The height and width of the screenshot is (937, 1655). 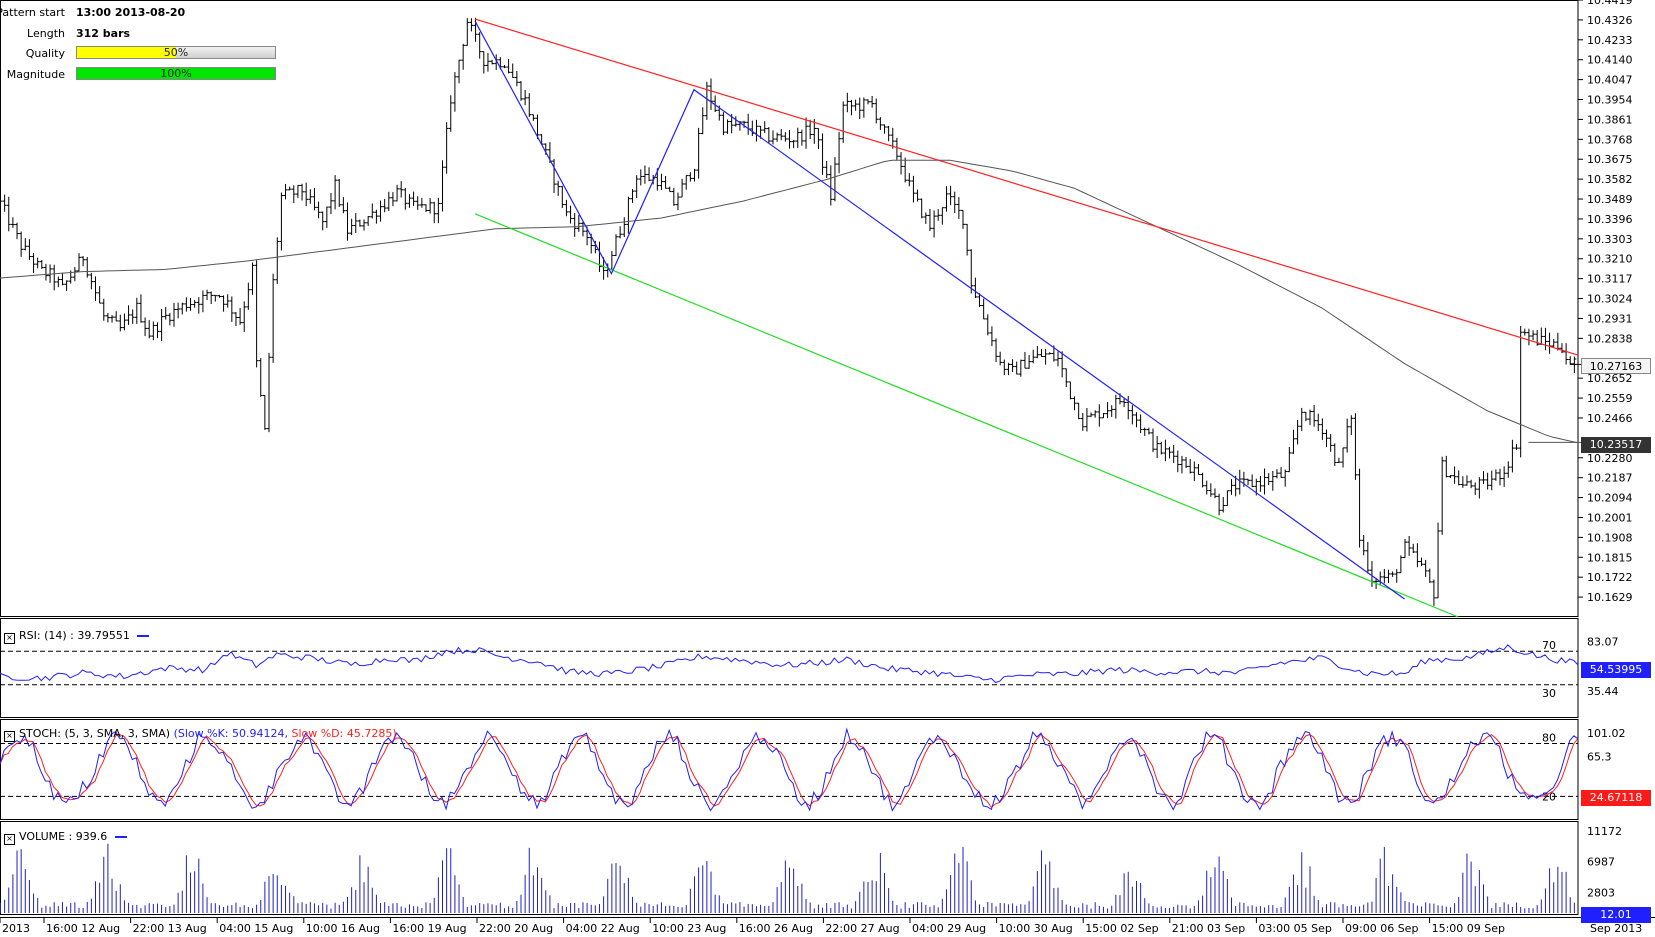 I want to click on price-tick-label: 10.2187, so click(x=1610, y=478).